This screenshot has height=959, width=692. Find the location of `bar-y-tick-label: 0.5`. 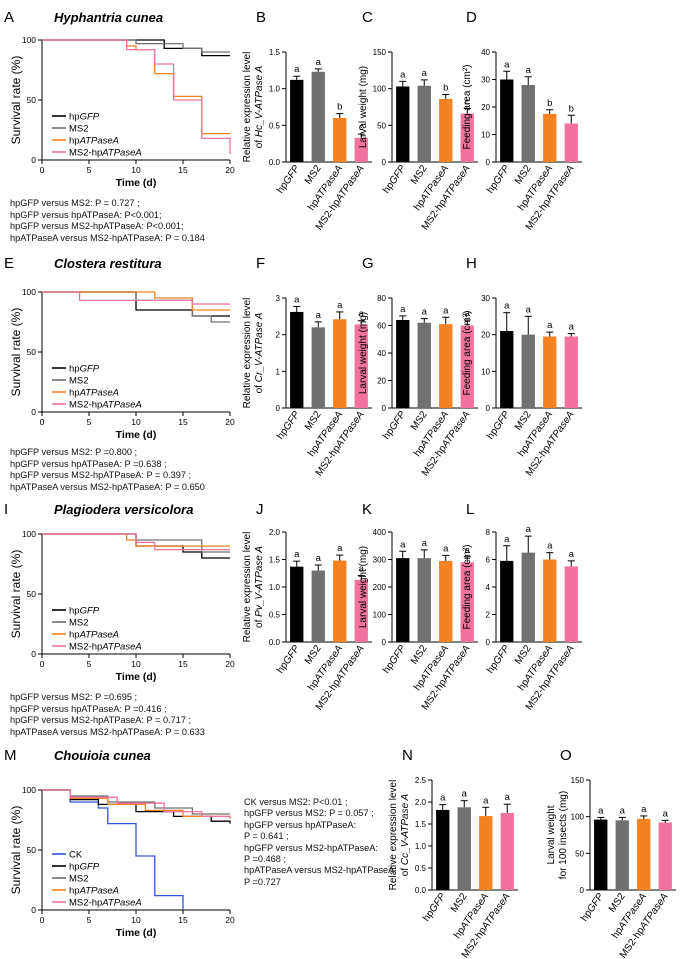

bar-y-tick-label: 0.5 is located at coordinates (275, 615).